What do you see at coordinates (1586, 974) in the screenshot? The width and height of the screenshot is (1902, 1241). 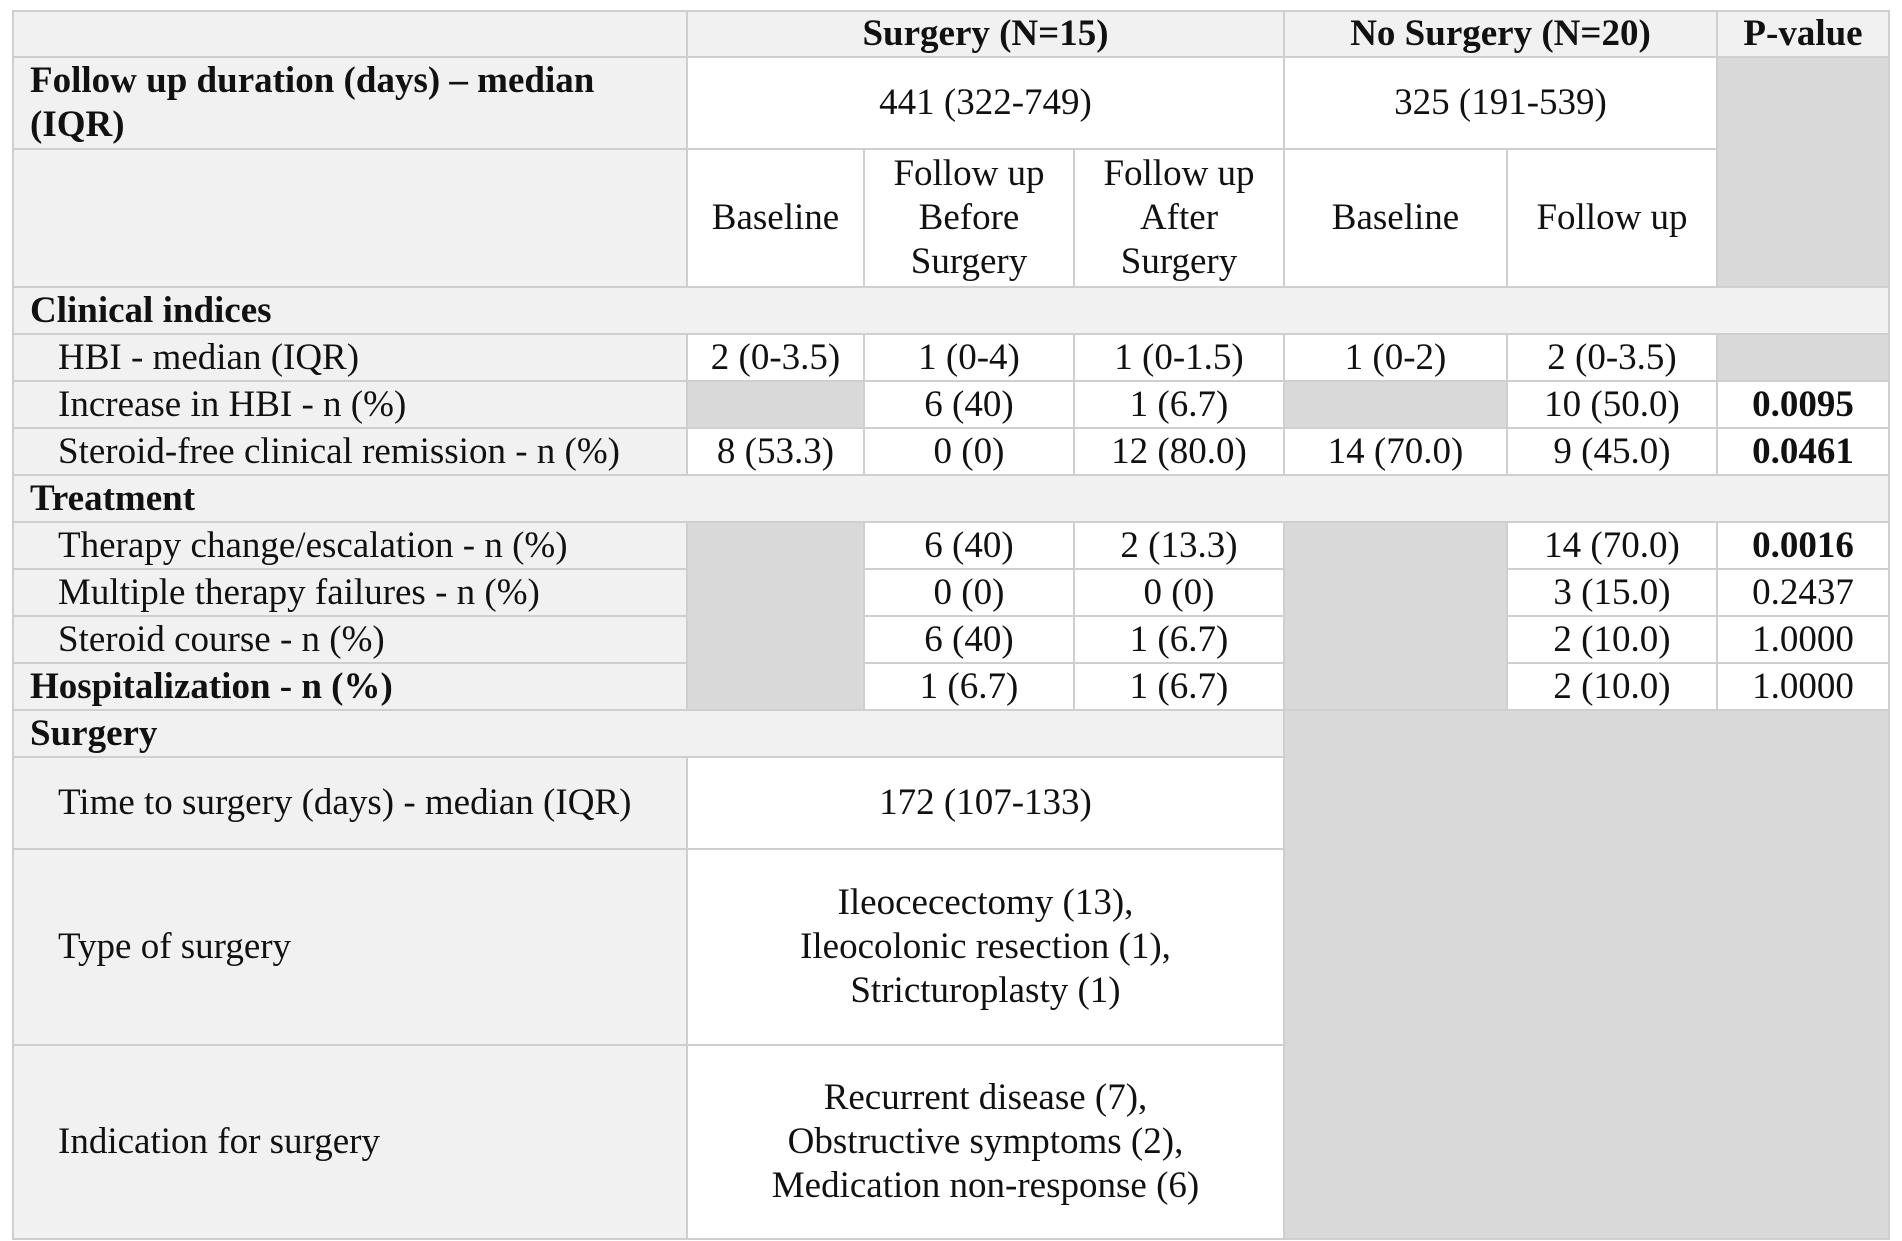 I see `no-surgery-blank-block` at bounding box center [1586, 974].